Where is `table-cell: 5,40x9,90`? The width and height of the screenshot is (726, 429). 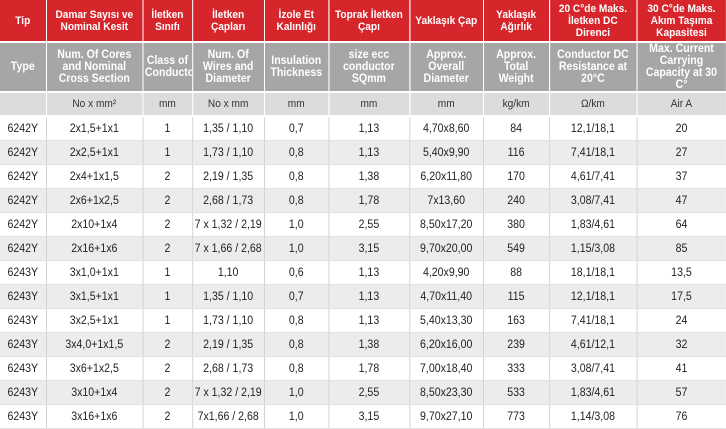 table-cell: 5,40x9,90 is located at coordinates (445, 152).